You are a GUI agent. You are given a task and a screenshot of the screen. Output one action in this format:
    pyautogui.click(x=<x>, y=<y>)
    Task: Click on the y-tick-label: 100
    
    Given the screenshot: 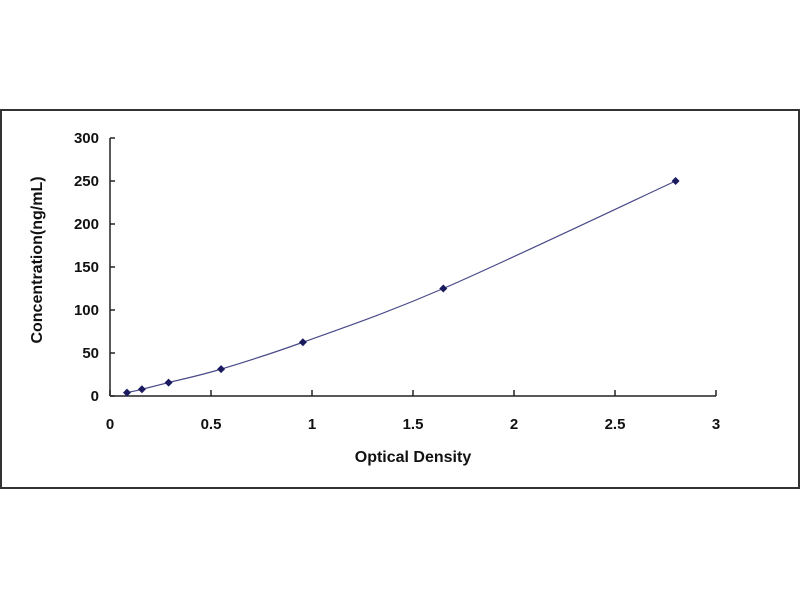 What is the action you would take?
    pyautogui.click(x=86, y=310)
    